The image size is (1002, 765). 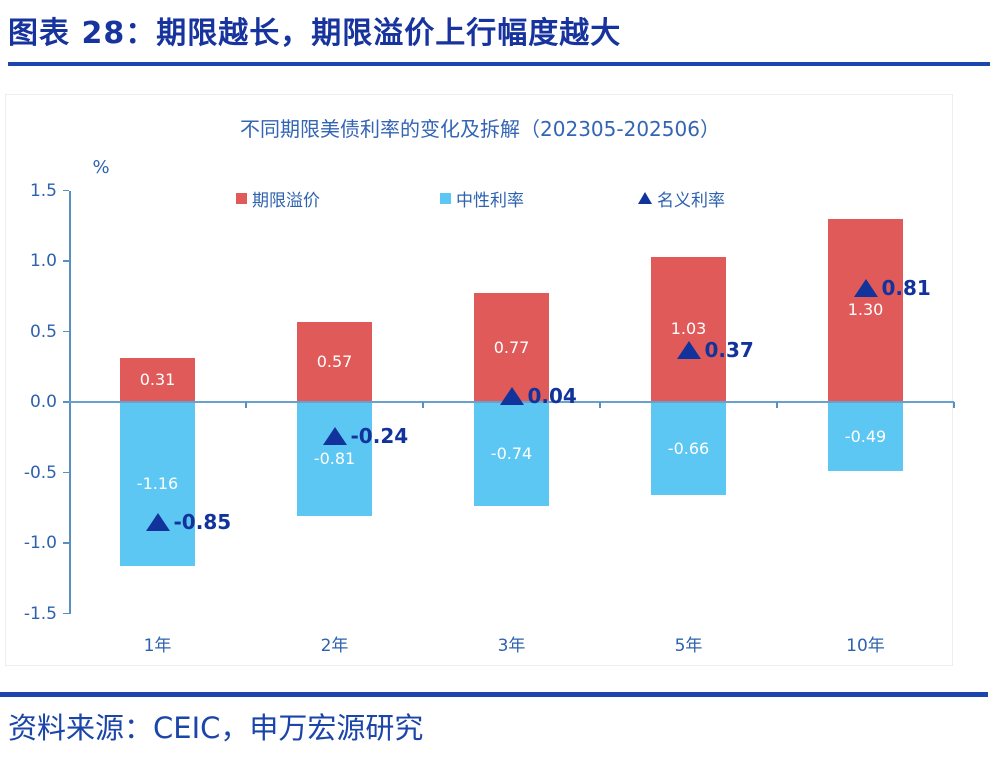 I want to click on neutral-rate-value-label: -0.66, so click(x=688, y=448).